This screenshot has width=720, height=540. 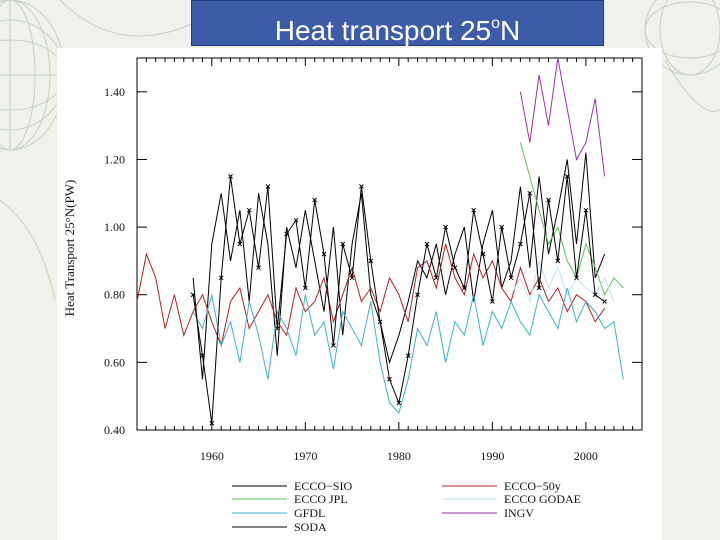 What do you see at coordinates (323, 486) in the screenshot?
I see `legend-label: ECCO−SIO` at bounding box center [323, 486].